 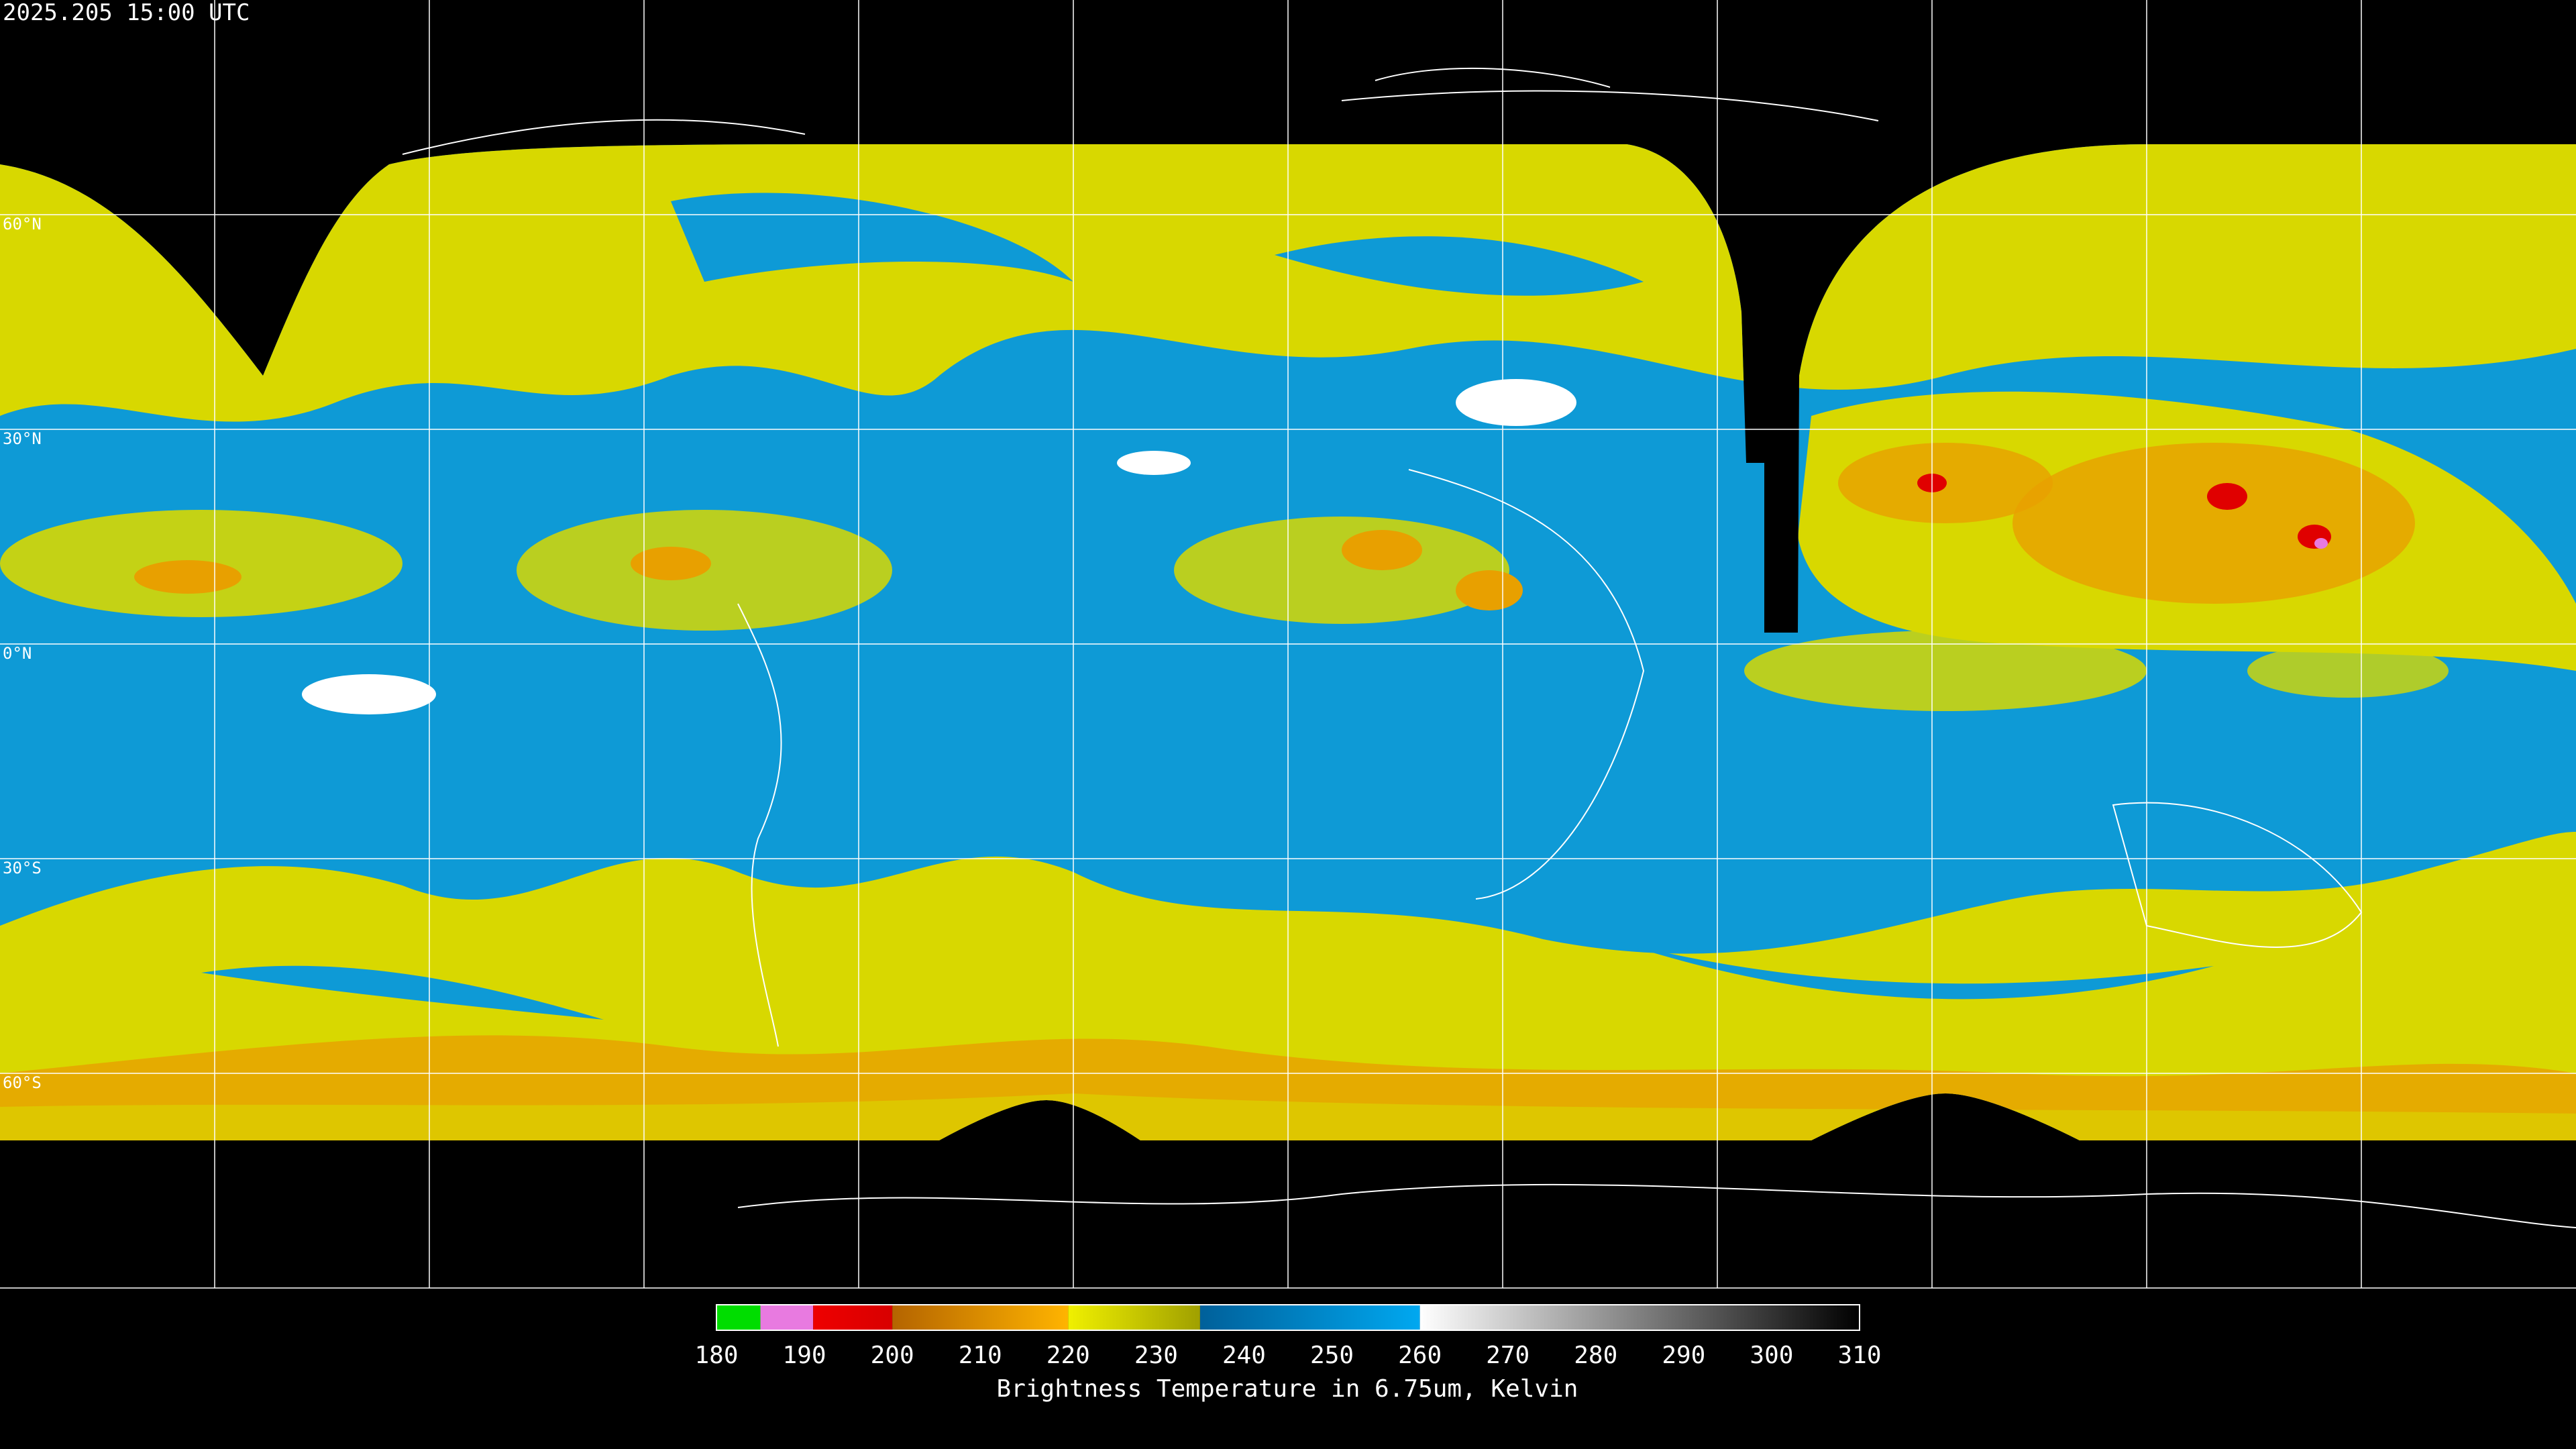 What do you see at coordinates (804, 1355) in the screenshot?
I see `colorbar-tick-label: 190` at bounding box center [804, 1355].